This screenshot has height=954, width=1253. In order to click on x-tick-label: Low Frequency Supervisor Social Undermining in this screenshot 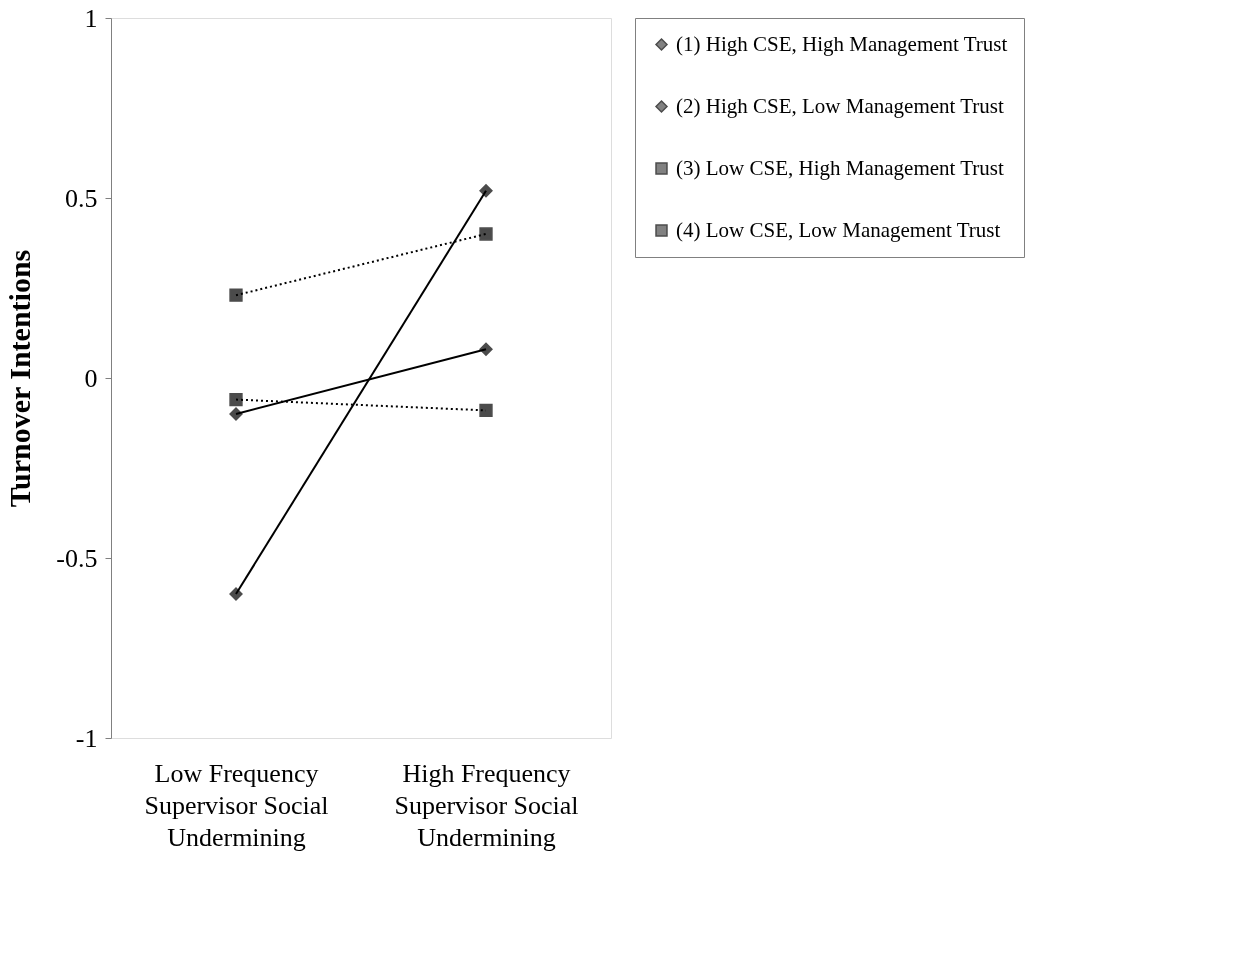, I will do `click(236, 805)`.